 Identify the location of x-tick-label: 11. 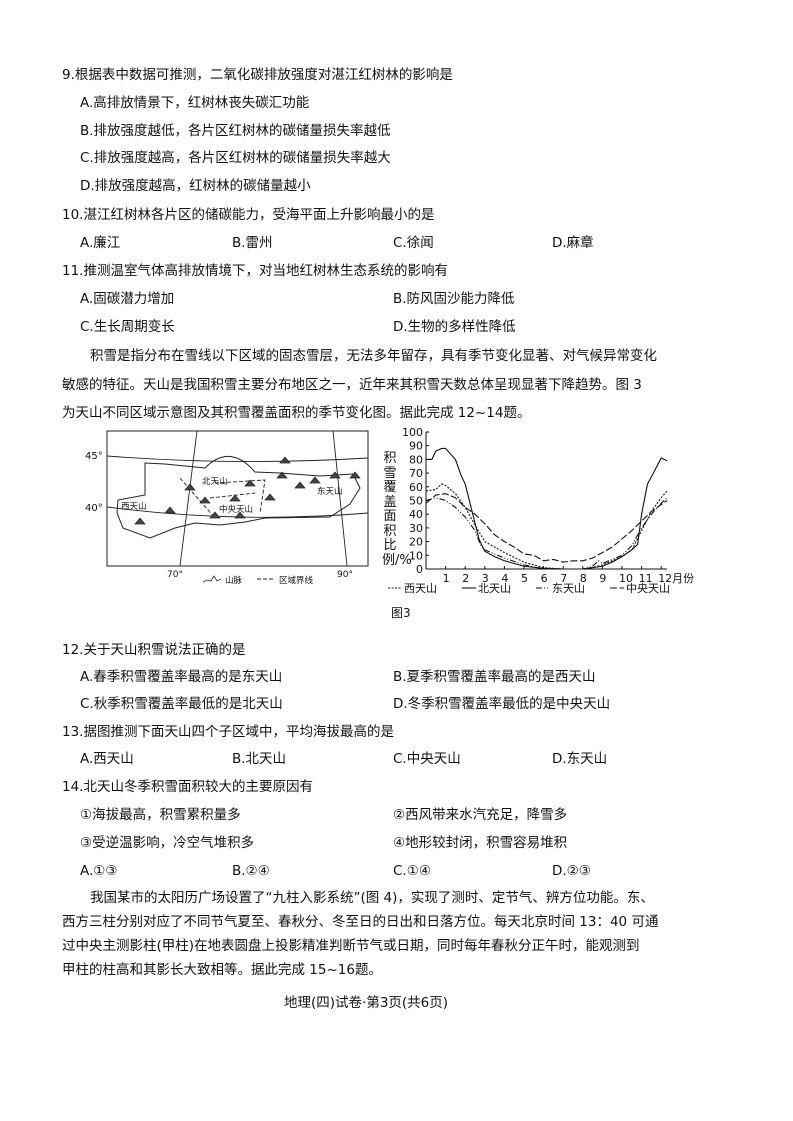
(646, 578).